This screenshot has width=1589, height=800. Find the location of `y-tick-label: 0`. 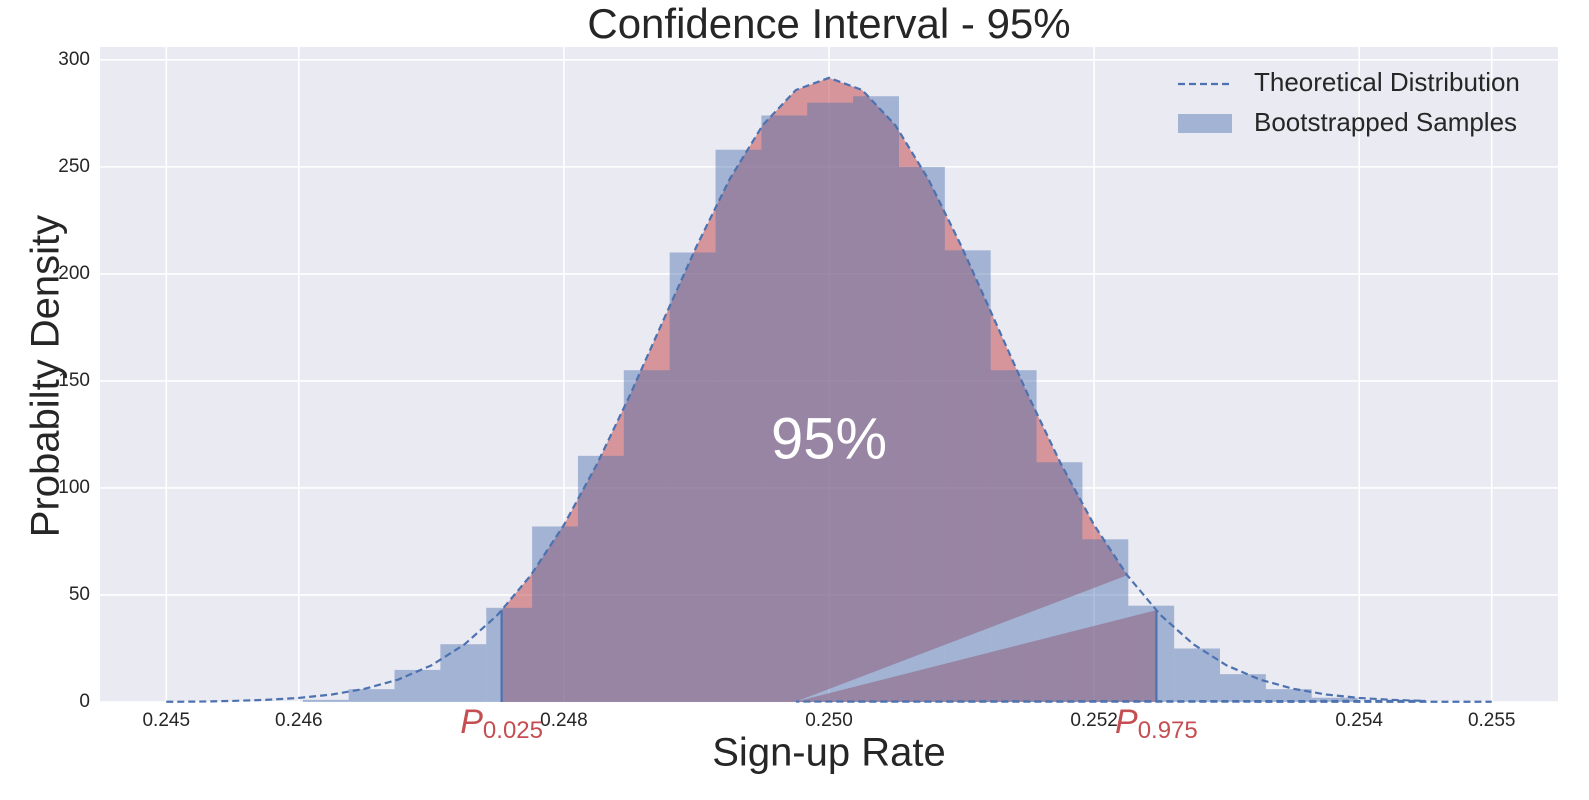

y-tick-label: 0 is located at coordinates (84, 701).